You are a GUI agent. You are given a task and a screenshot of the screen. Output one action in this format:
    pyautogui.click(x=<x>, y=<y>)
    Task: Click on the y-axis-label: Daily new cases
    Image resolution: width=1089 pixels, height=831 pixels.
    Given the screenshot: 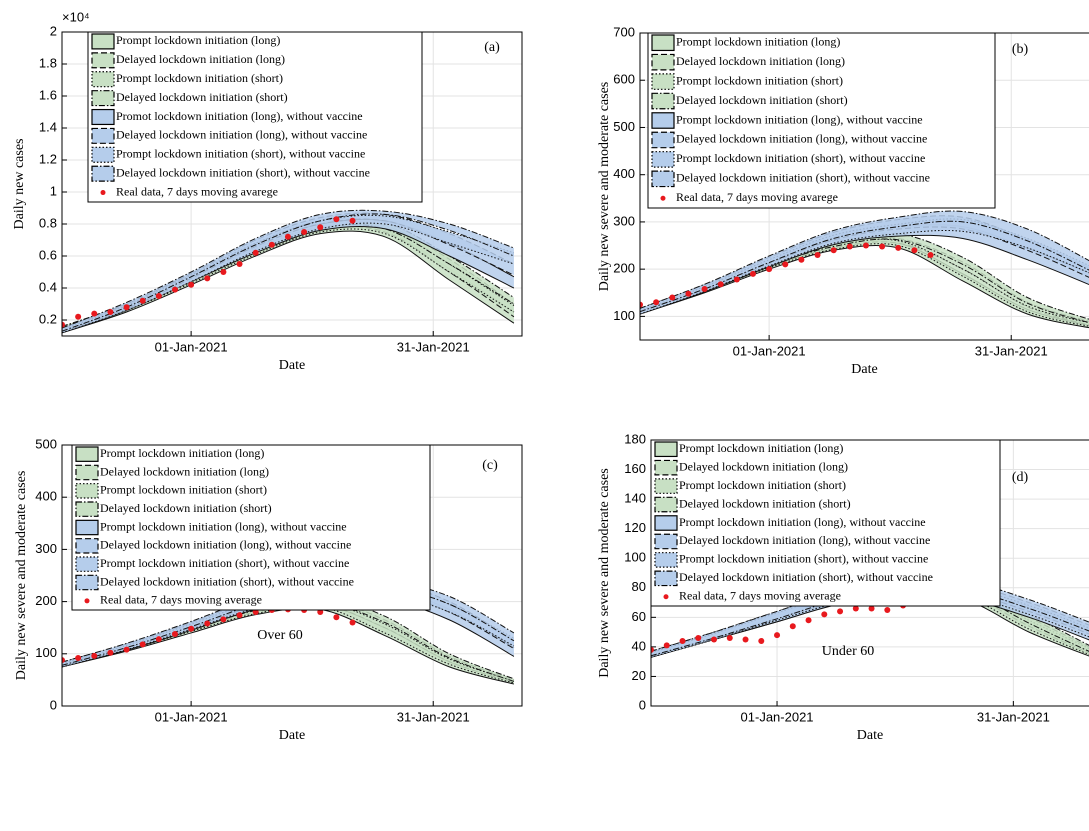 What is the action you would take?
    pyautogui.click(x=19, y=184)
    